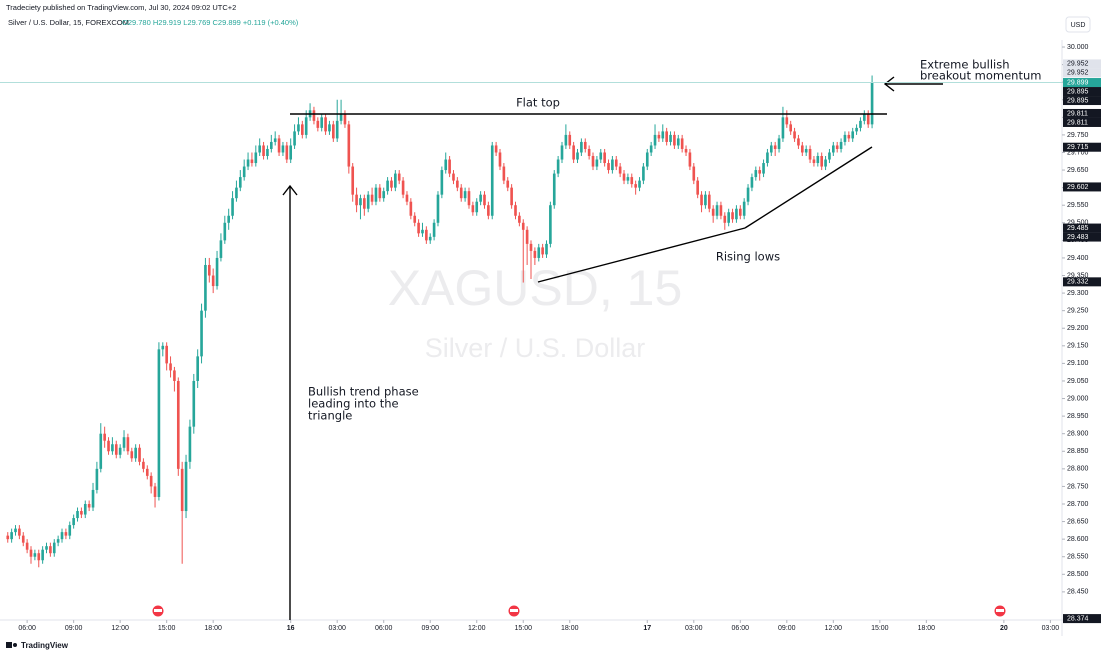  I want to click on watermark-symbol: XAGUSD, 15, so click(535, 288).